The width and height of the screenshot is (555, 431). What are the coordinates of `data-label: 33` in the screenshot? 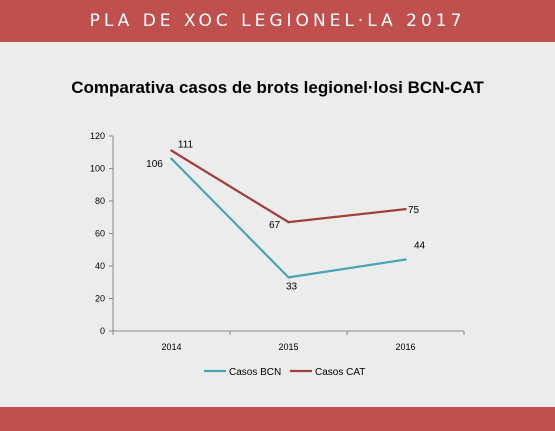 It's located at (292, 286).